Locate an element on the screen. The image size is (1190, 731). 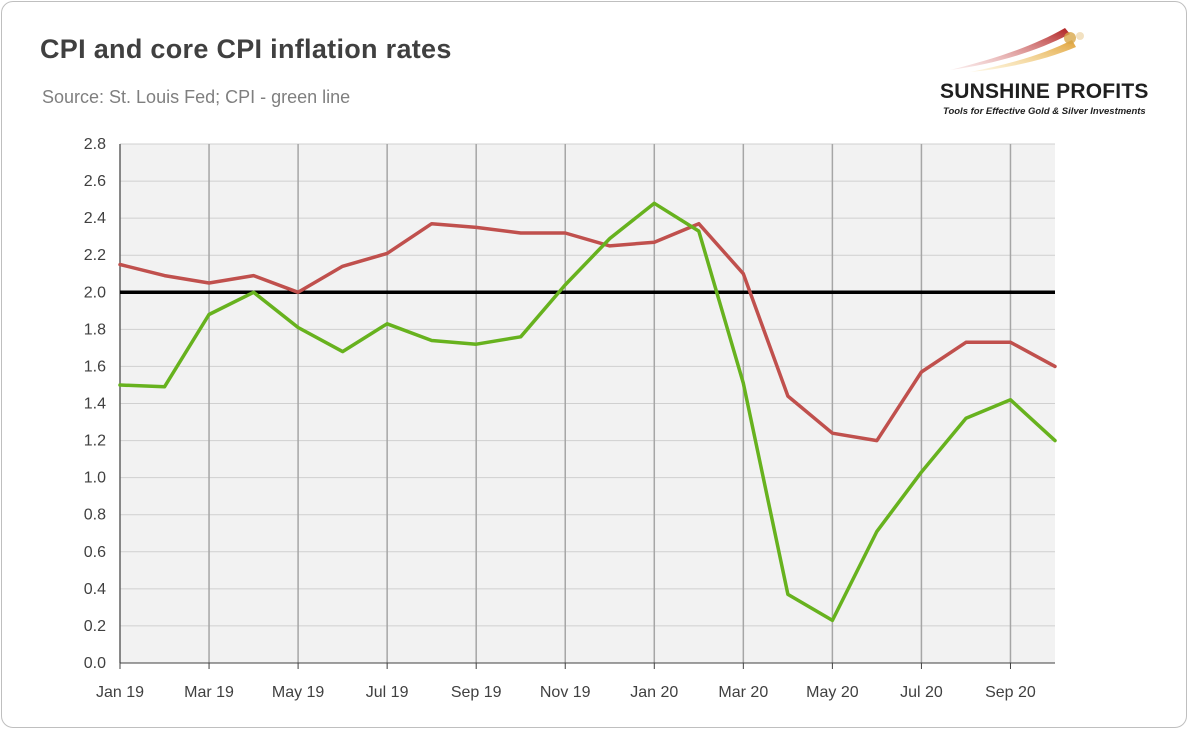
y-tick-label: 2.8 is located at coordinates (95, 144).